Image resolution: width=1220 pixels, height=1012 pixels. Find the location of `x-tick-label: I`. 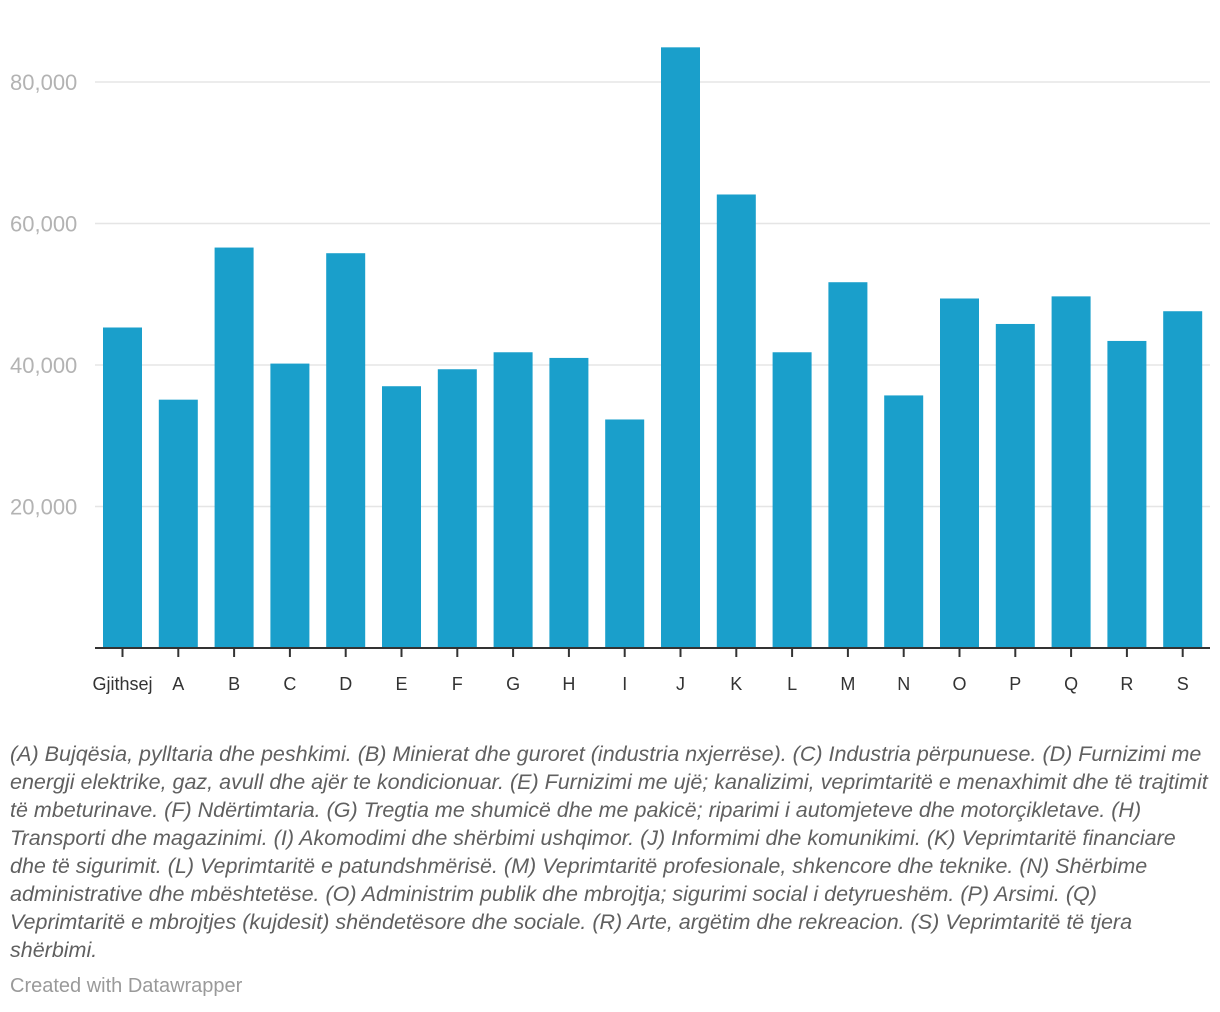

x-tick-label: I is located at coordinates (624, 684).